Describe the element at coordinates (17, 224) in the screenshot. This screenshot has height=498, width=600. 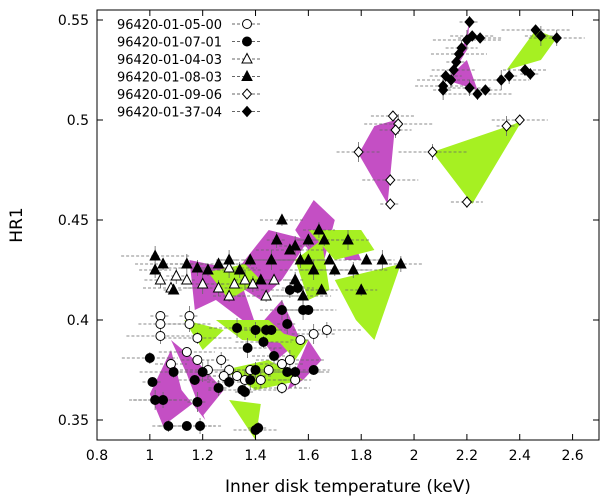
I see `y-axis-title: HR1` at that location.